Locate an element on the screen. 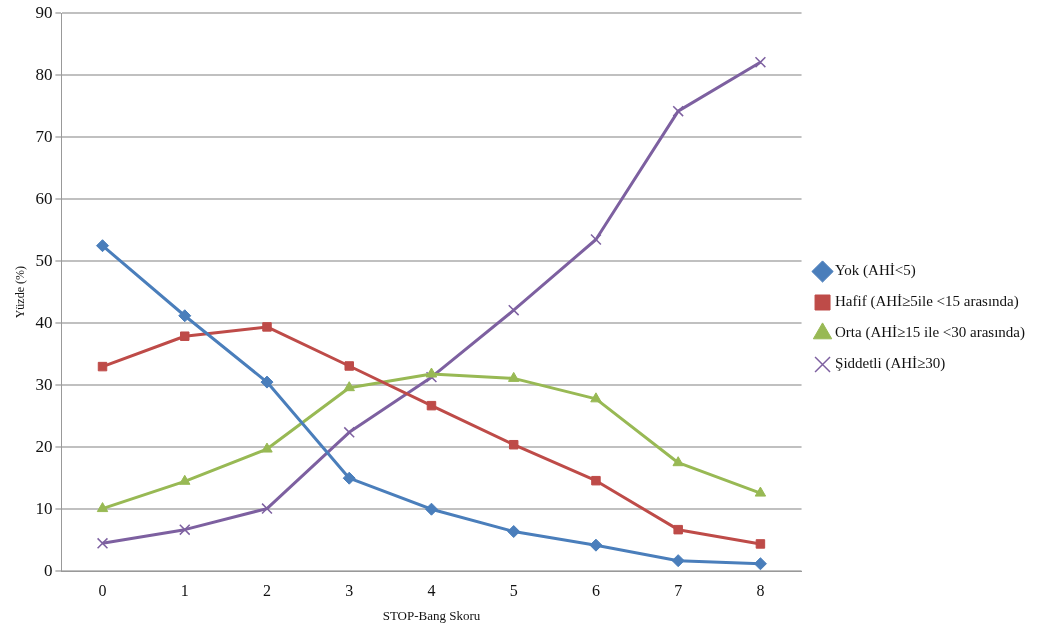 The height and width of the screenshot is (634, 1043). legend-label: Orta (AHİ≥15 ile <30 arasında) is located at coordinates (930, 333).